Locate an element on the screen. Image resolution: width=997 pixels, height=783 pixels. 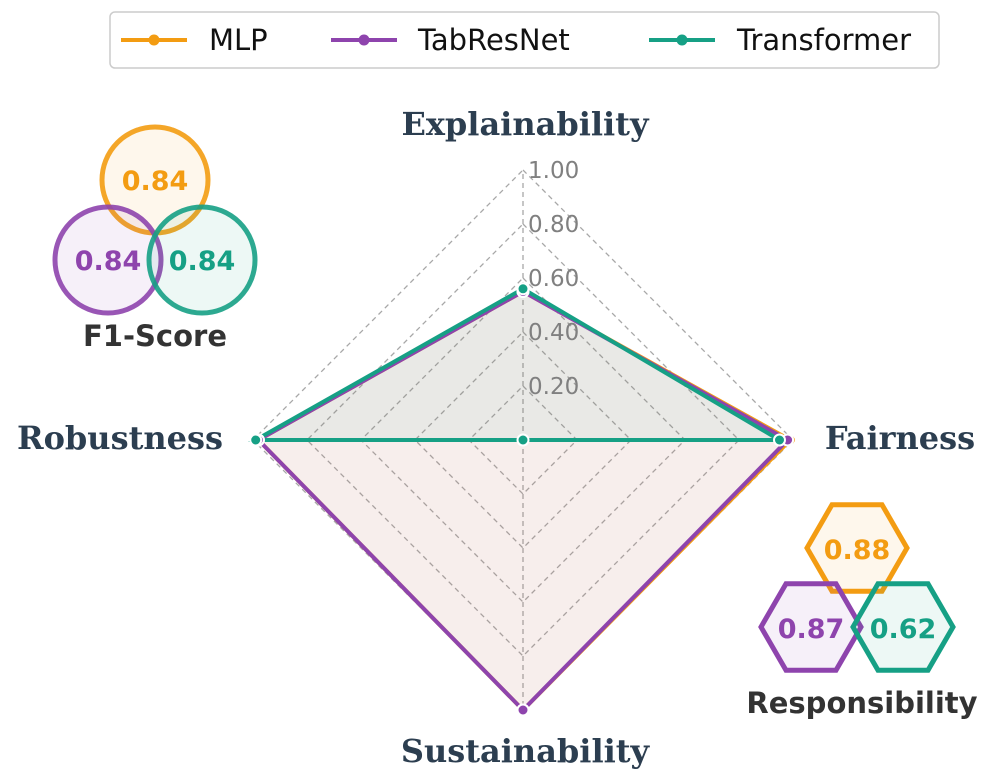
point-transformer-sustainability is located at coordinates (523, 440).